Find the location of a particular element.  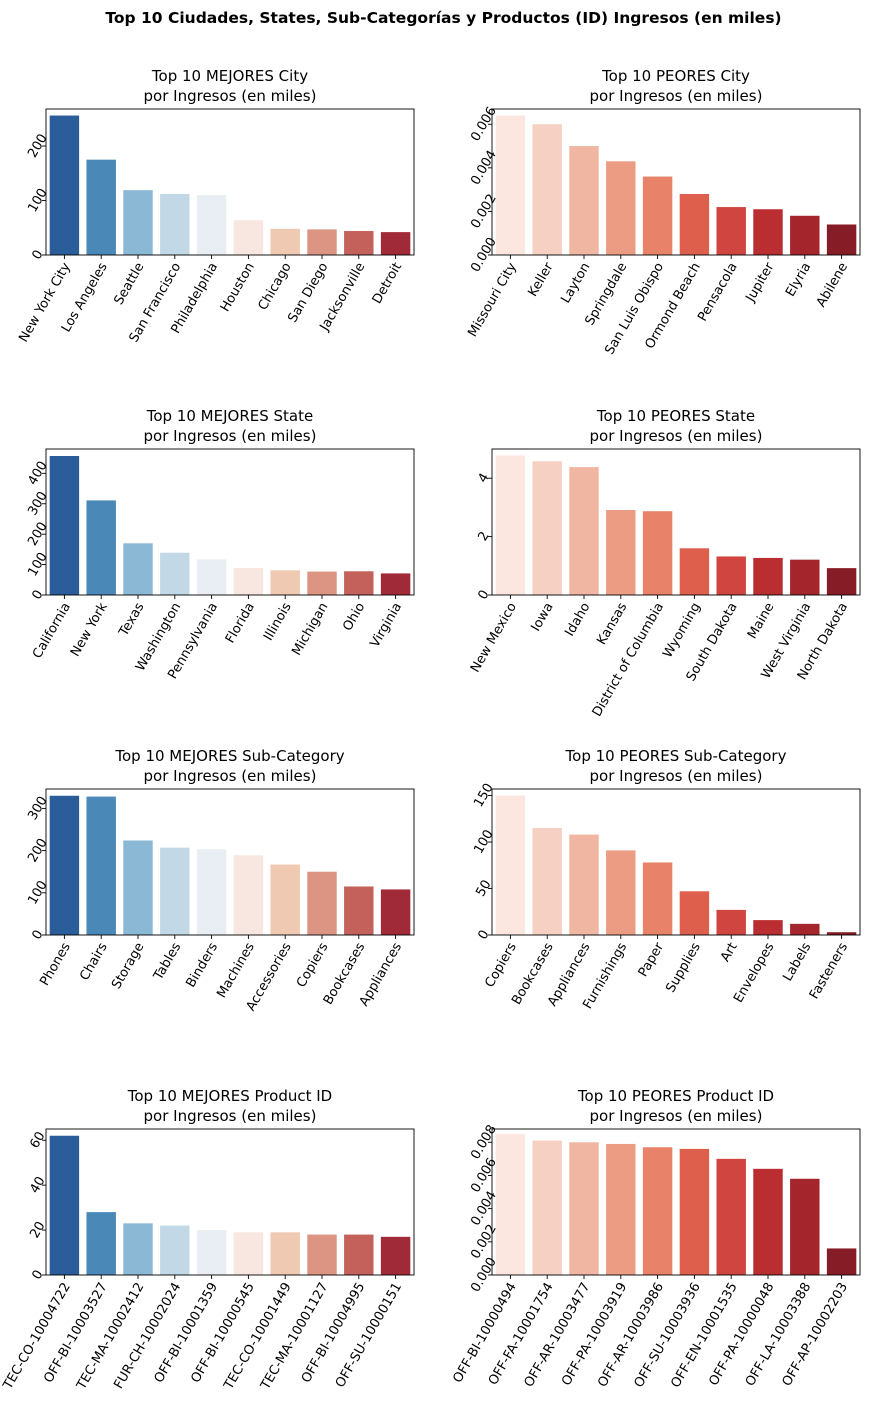

x-tick-label: Layton is located at coordinates (575, 283).